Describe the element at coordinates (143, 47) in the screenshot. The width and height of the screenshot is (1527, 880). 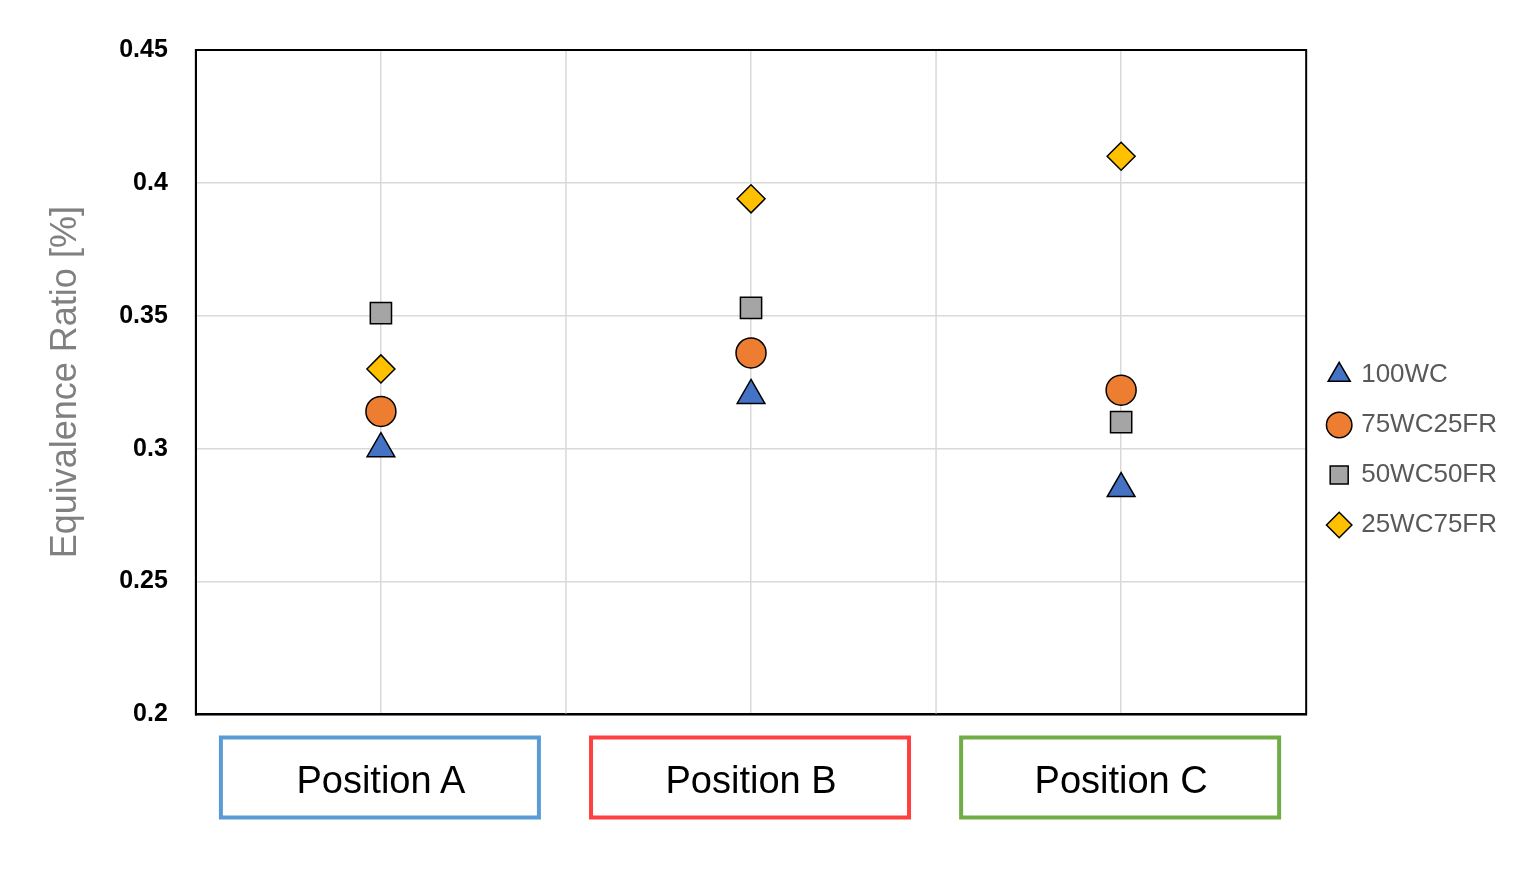
I see `y-tick-label: 0.45` at that location.